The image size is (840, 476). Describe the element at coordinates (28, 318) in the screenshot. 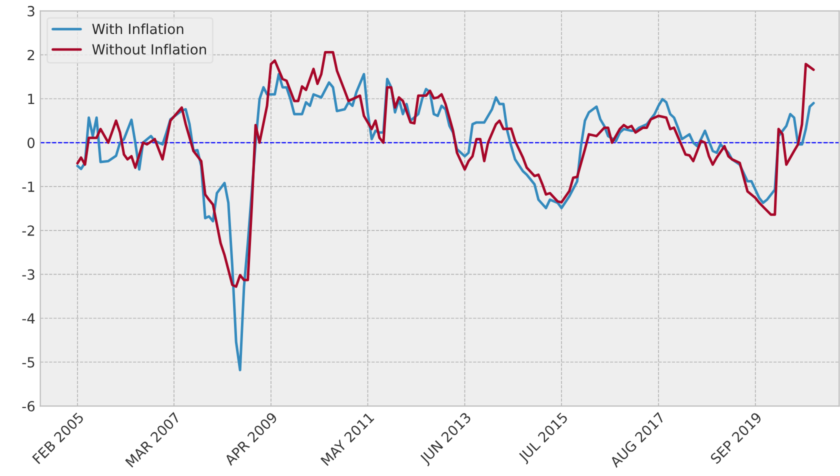

I see `y-tick-label: -4` at that location.